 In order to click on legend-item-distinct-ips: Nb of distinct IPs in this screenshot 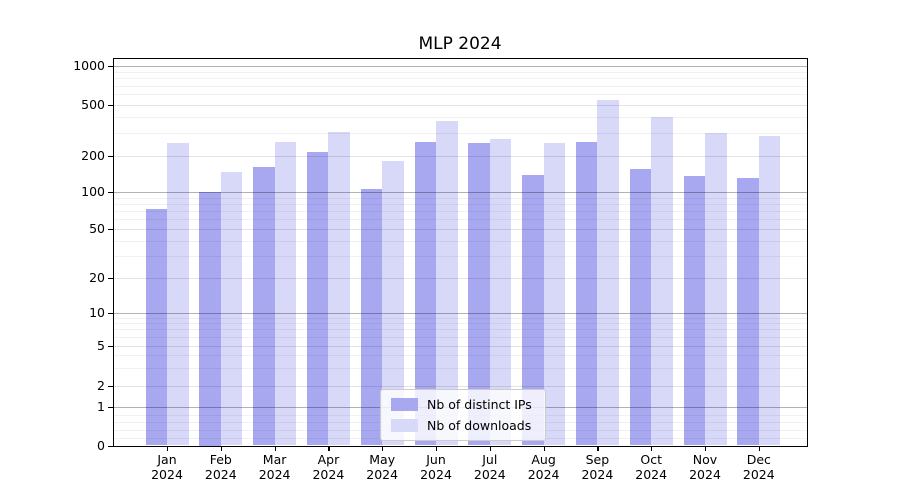, I will do `click(463, 404)`.